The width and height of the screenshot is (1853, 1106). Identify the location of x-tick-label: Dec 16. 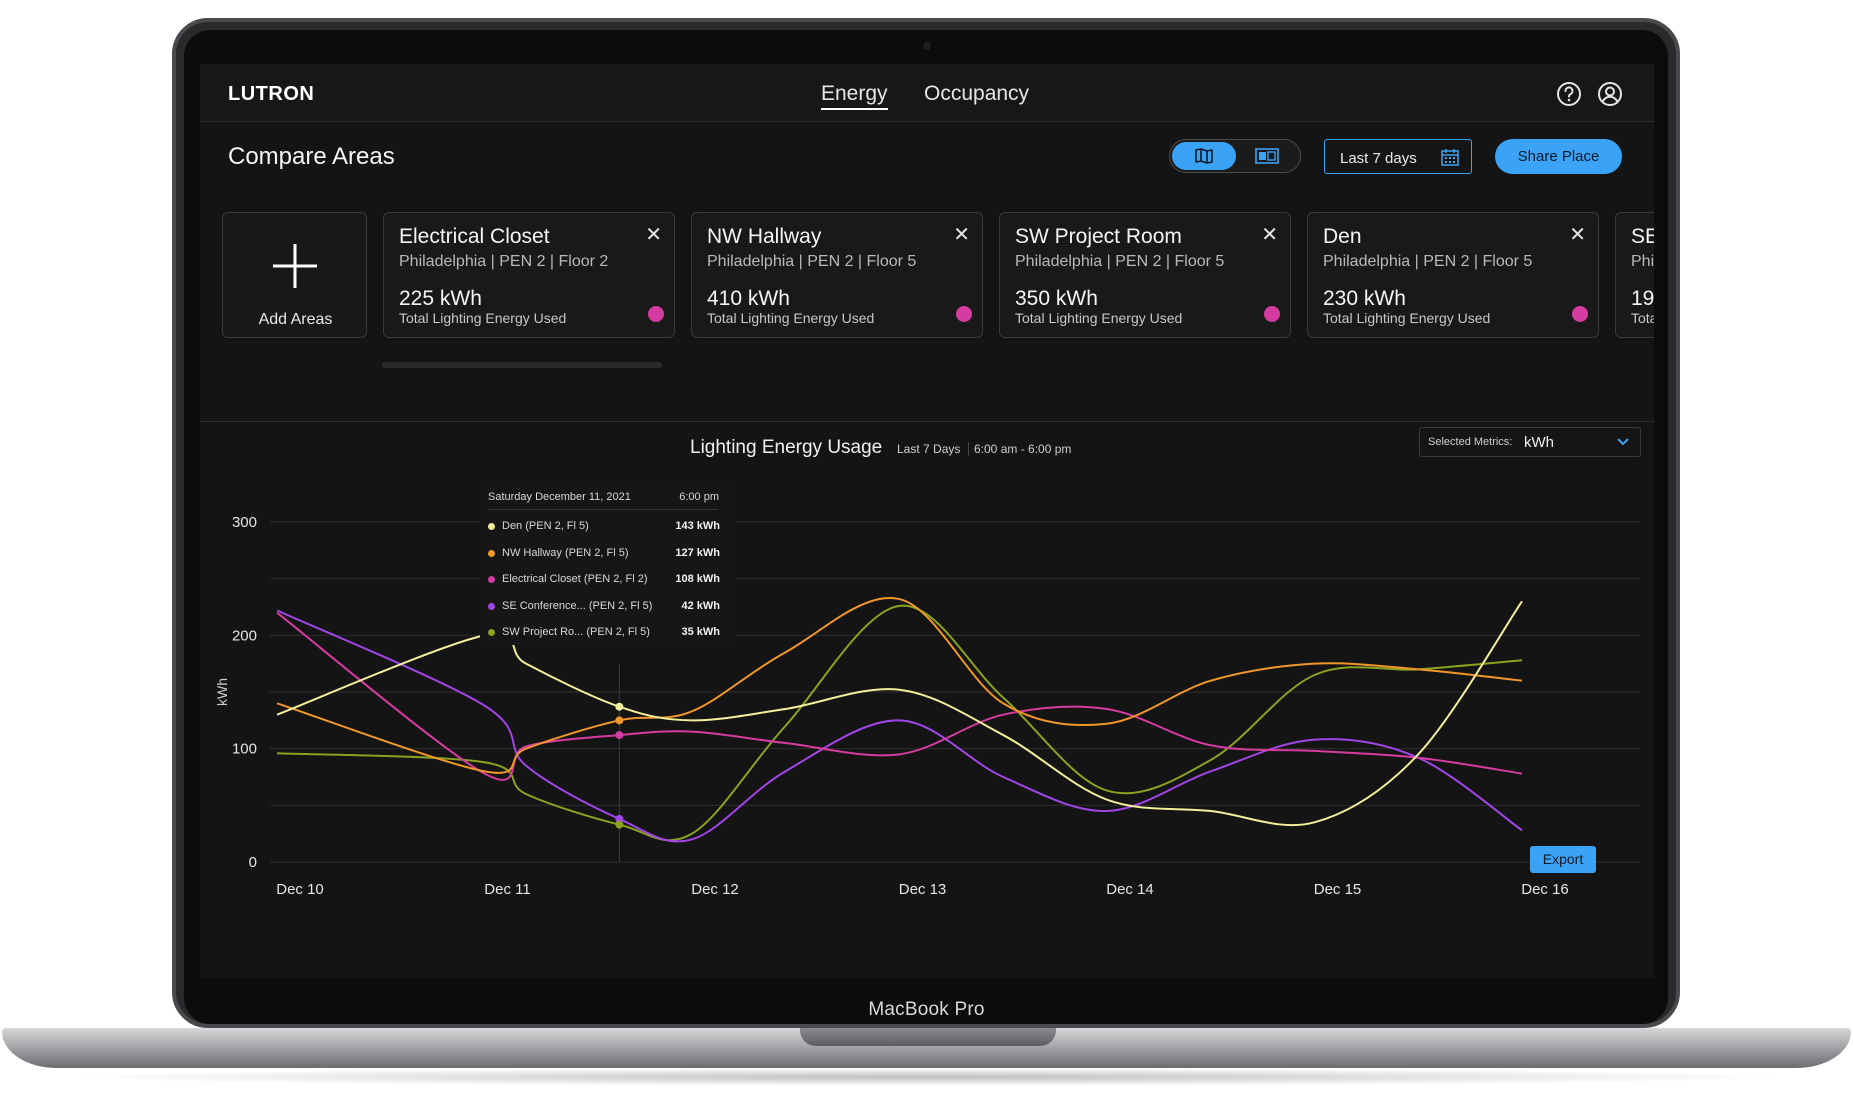
(1545, 889).